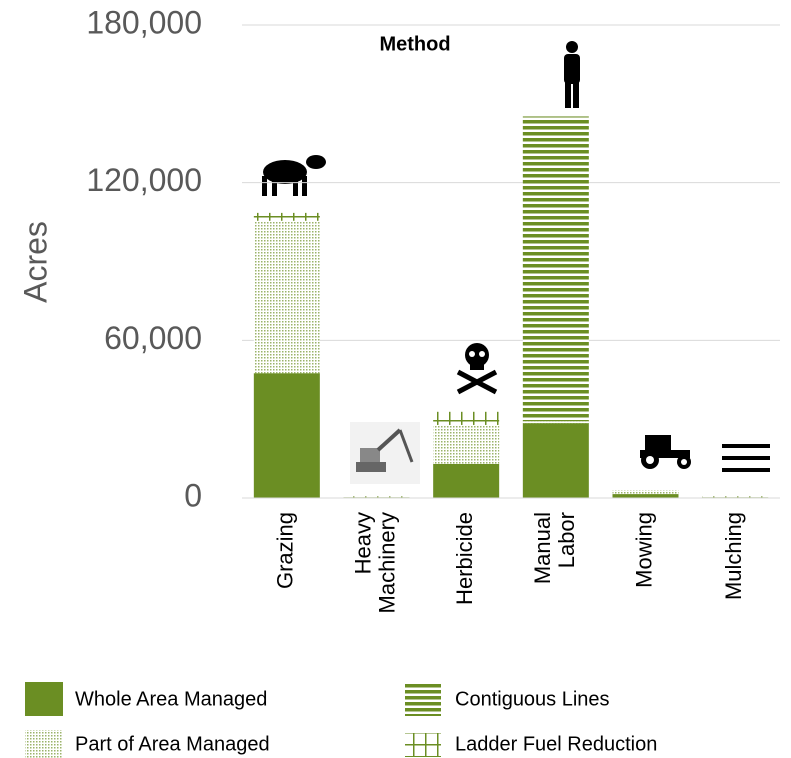 The image size is (791, 758). I want to click on icon-tractor, so click(665, 452).